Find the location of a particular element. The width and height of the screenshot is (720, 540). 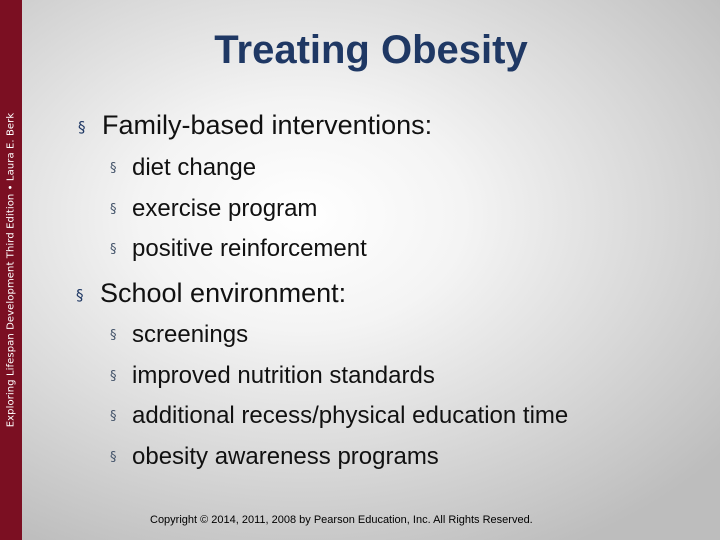

slide-title: Treating Obesity is located at coordinates (371, 50).